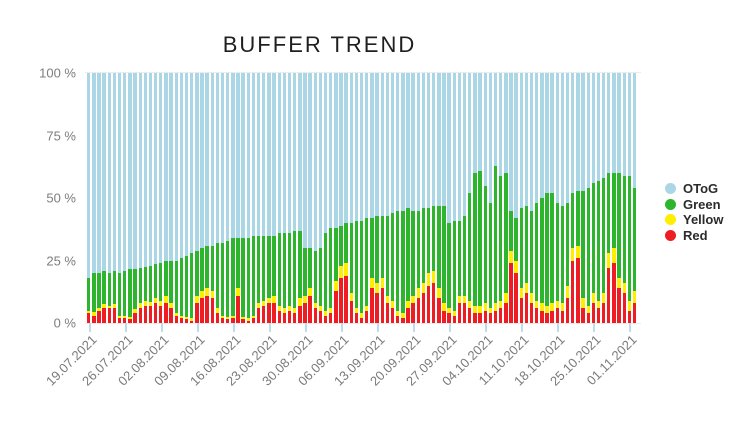 This screenshot has height=439, width=749. Describe the element at coordinates (694, 205) in the screenshot. I see `legend-item-green: Green` at that location.